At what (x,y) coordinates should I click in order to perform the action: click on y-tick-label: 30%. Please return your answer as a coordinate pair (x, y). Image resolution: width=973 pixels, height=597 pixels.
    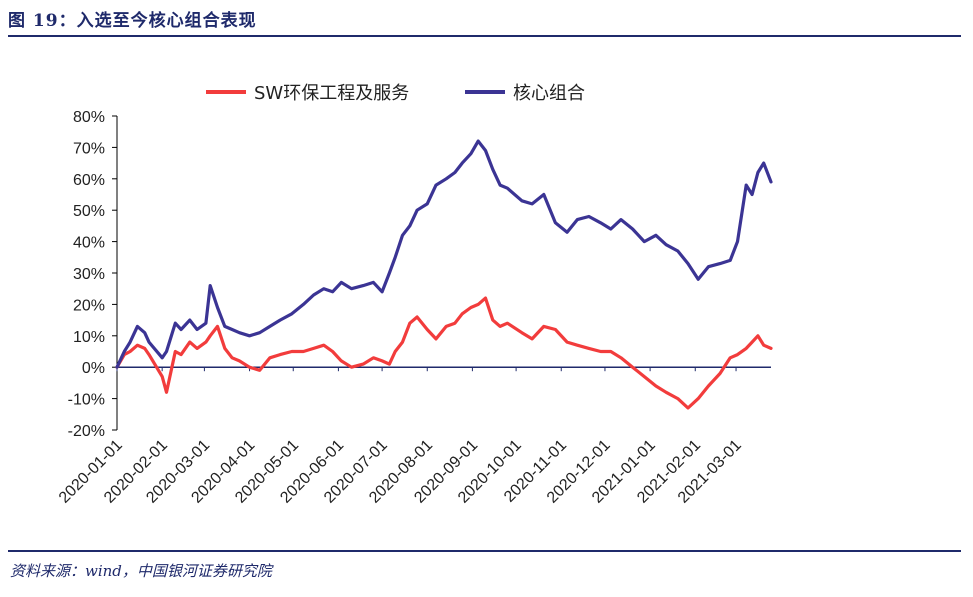
    Looking at the image, I should click on (89, 274).